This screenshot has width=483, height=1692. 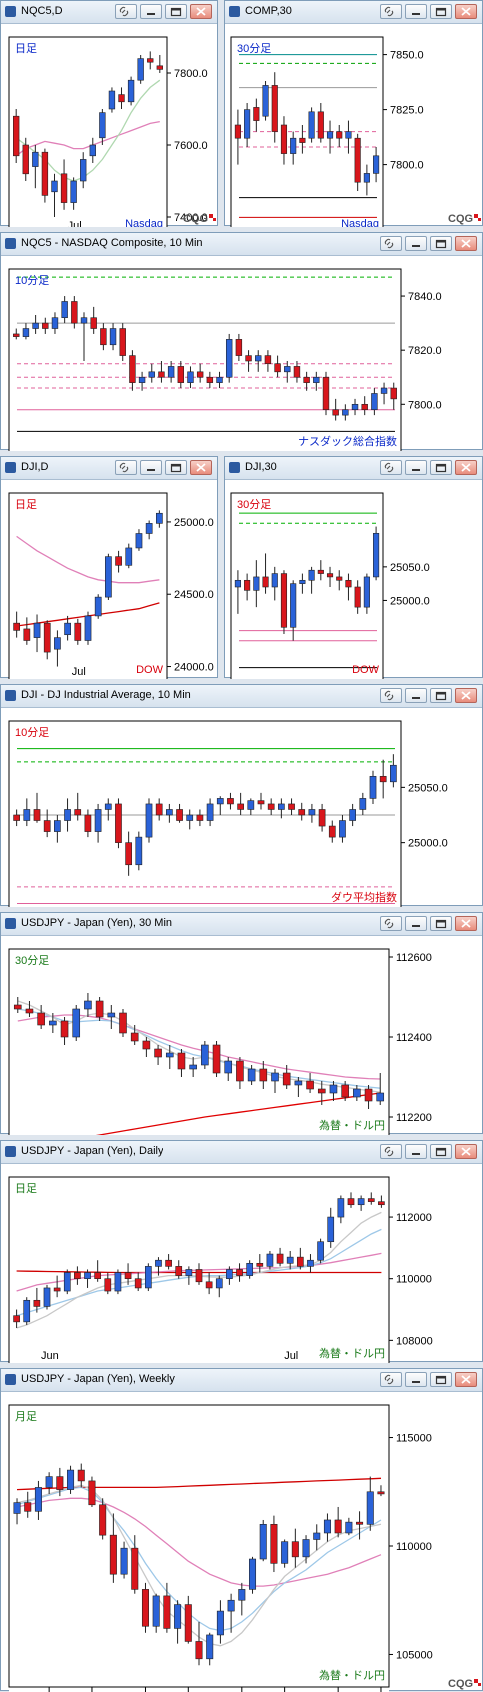 I want to click on window-titlebar: USDJPY - Japan (Yen), Daily, so click(x=241, y=1152).